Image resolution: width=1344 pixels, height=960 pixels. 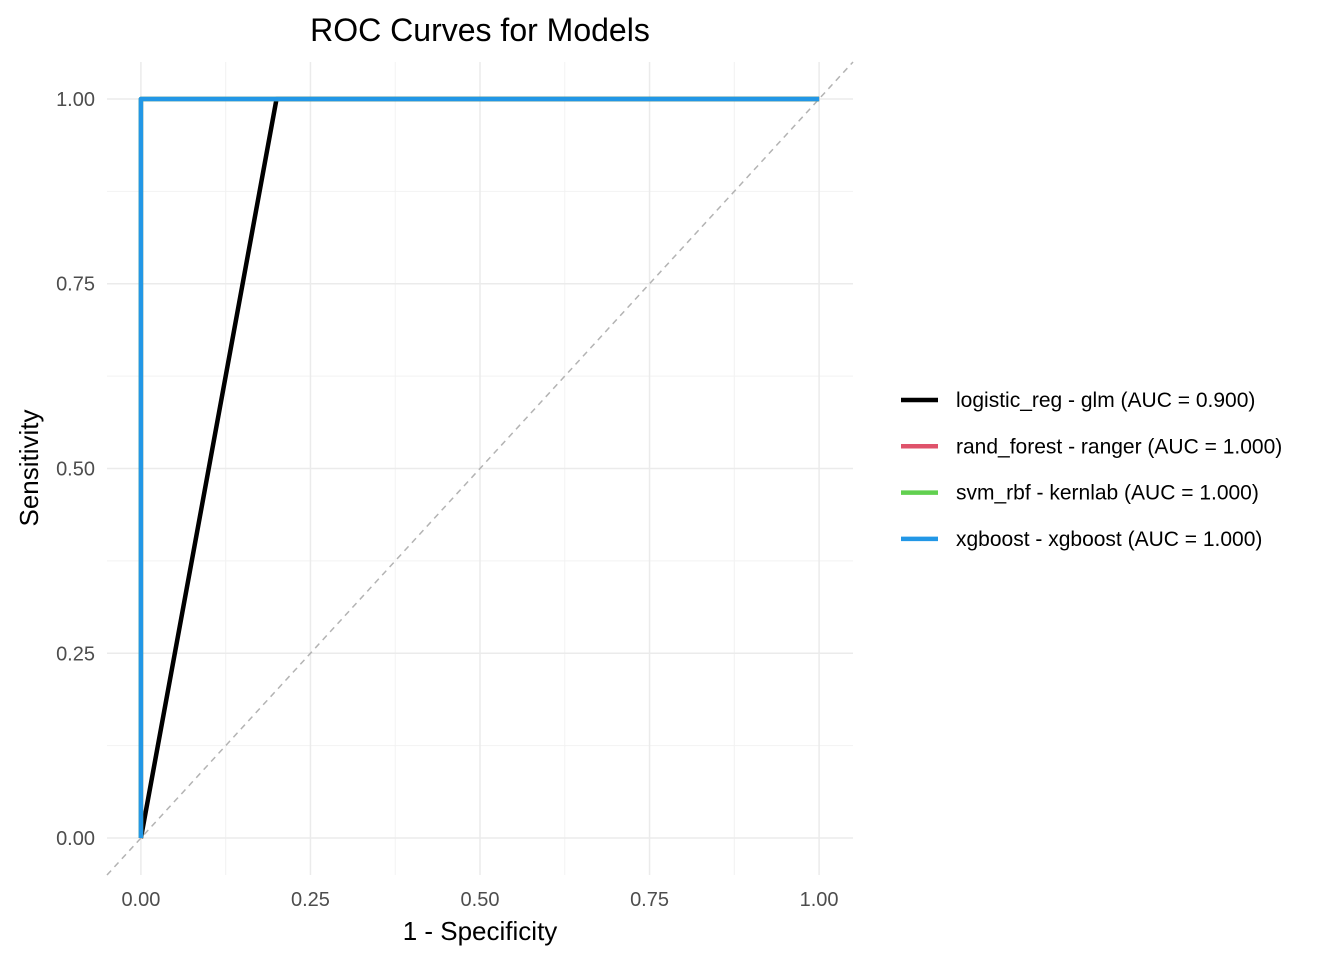 What do you see at coordinates (29, 467) in the screenshot?
I see `y-axis-title: Sensitivity` at bounding box center [29, 467].